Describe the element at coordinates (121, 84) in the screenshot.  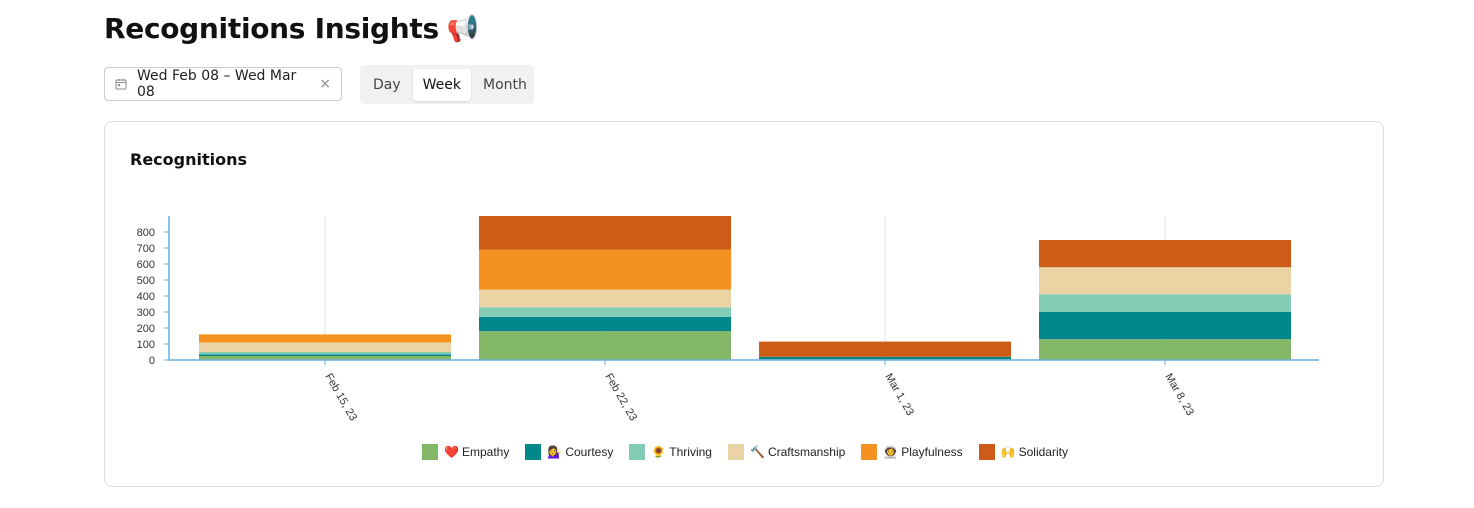
I see `calendar-icon` at that location.